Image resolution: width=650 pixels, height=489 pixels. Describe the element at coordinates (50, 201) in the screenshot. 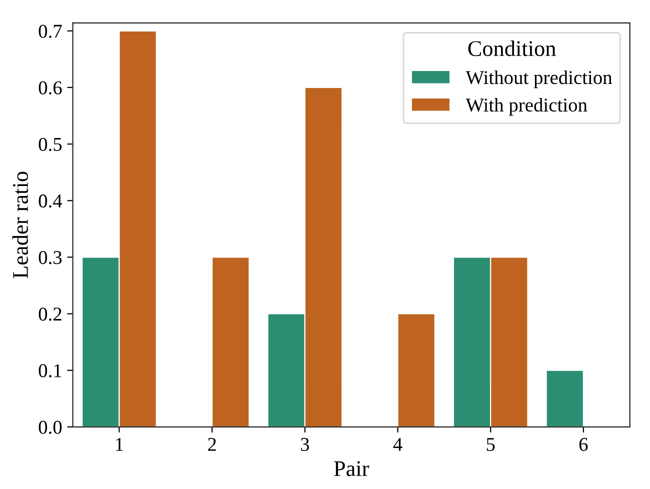

I see `y-tick-label: 0.4` at that location.